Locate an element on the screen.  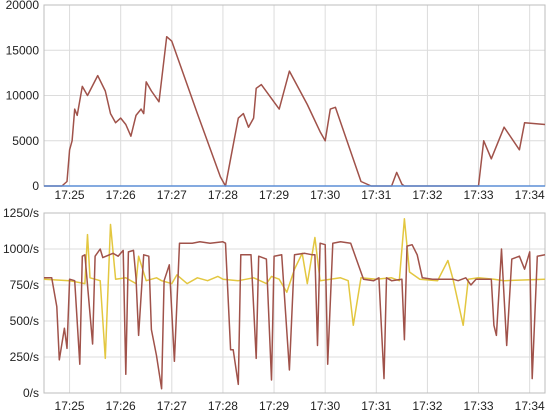
top-x-tick-label: 17:30 is located at coordinates (325, 195).